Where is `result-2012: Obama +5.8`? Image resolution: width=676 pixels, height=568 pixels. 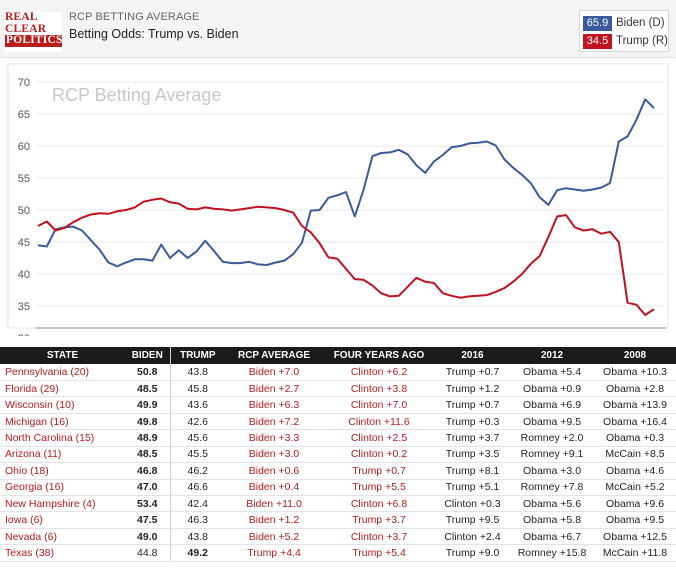
result-2012: Obama +5.8 is located at coordinates (552, 520).